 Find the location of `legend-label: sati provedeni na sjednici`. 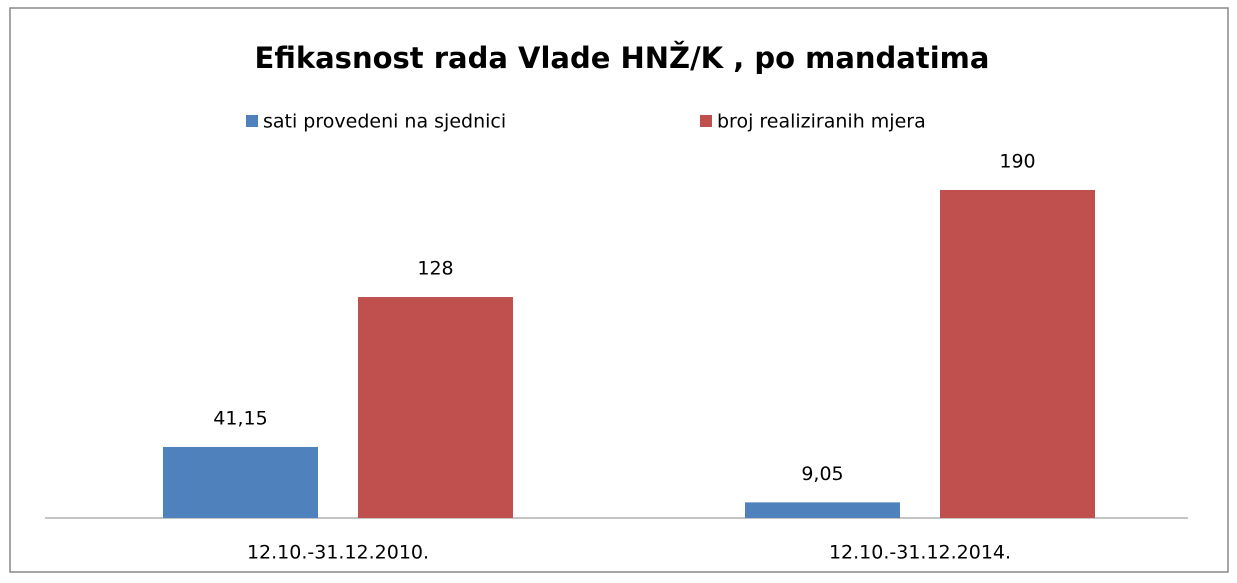

legend-label: sati provedeni na sjednici is located at coordinates (384, 122).